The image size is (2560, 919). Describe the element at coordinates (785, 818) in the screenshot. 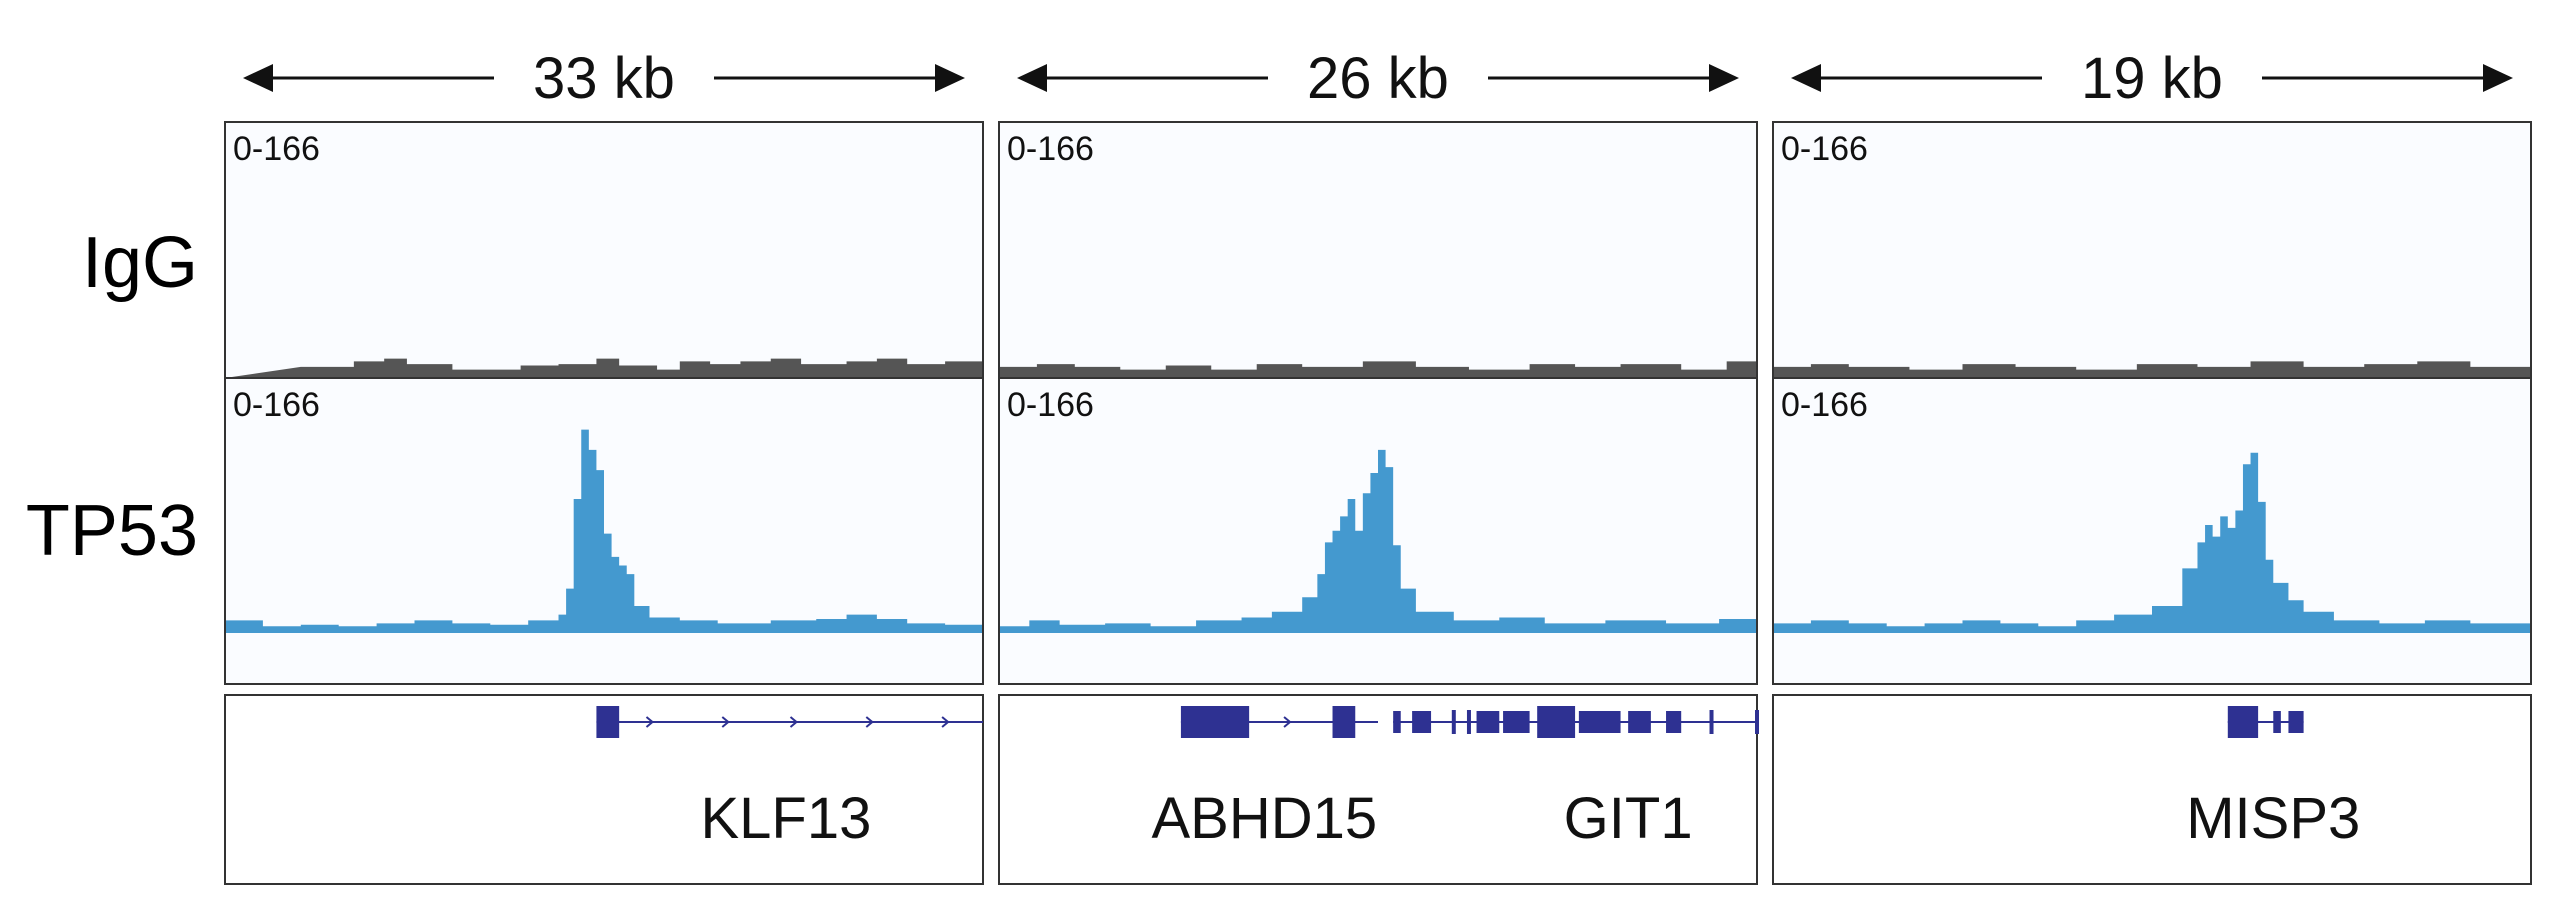

I see `gene-label: KLF13` at that location.